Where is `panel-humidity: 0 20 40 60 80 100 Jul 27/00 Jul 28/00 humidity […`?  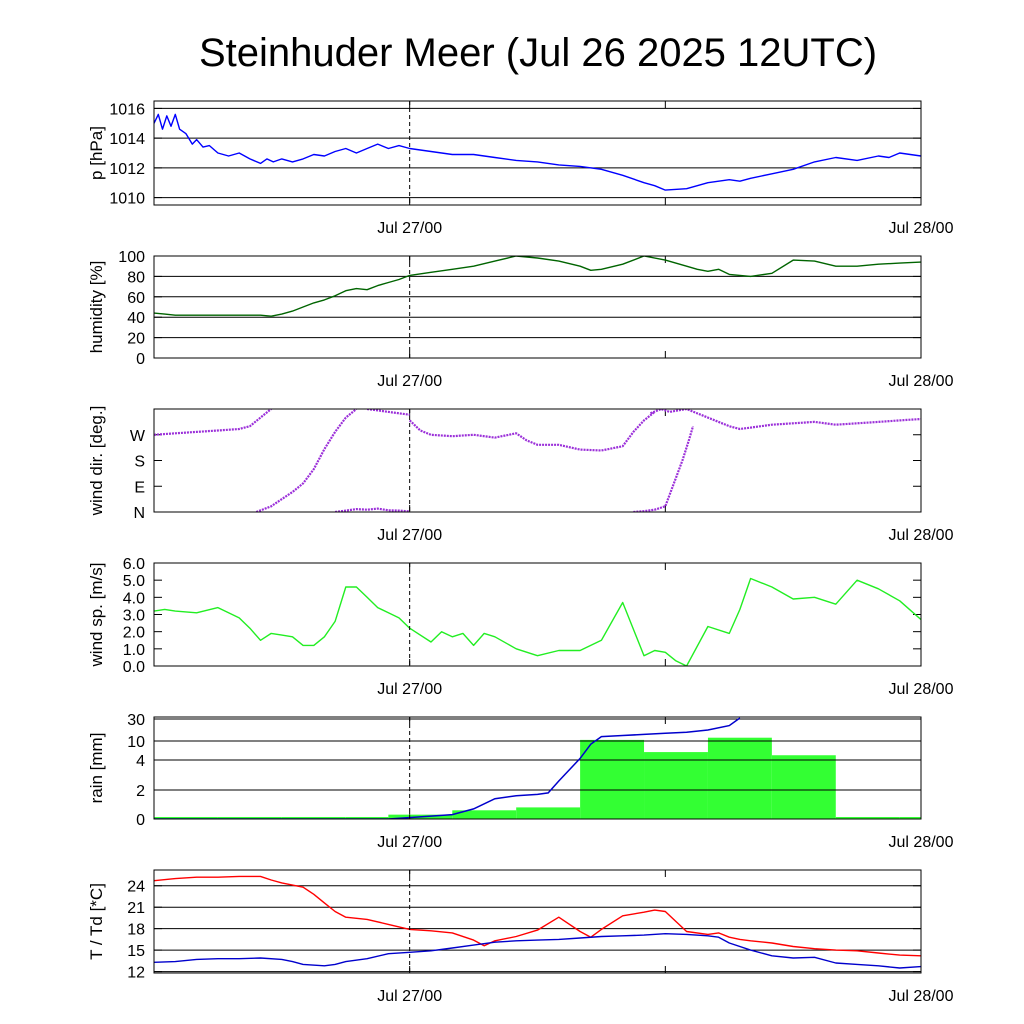 panel-humidity: 0 20 40 60 80 100 Jul 27/00 Jul 28/00 humidity [… is located at coordinates (520, 319).